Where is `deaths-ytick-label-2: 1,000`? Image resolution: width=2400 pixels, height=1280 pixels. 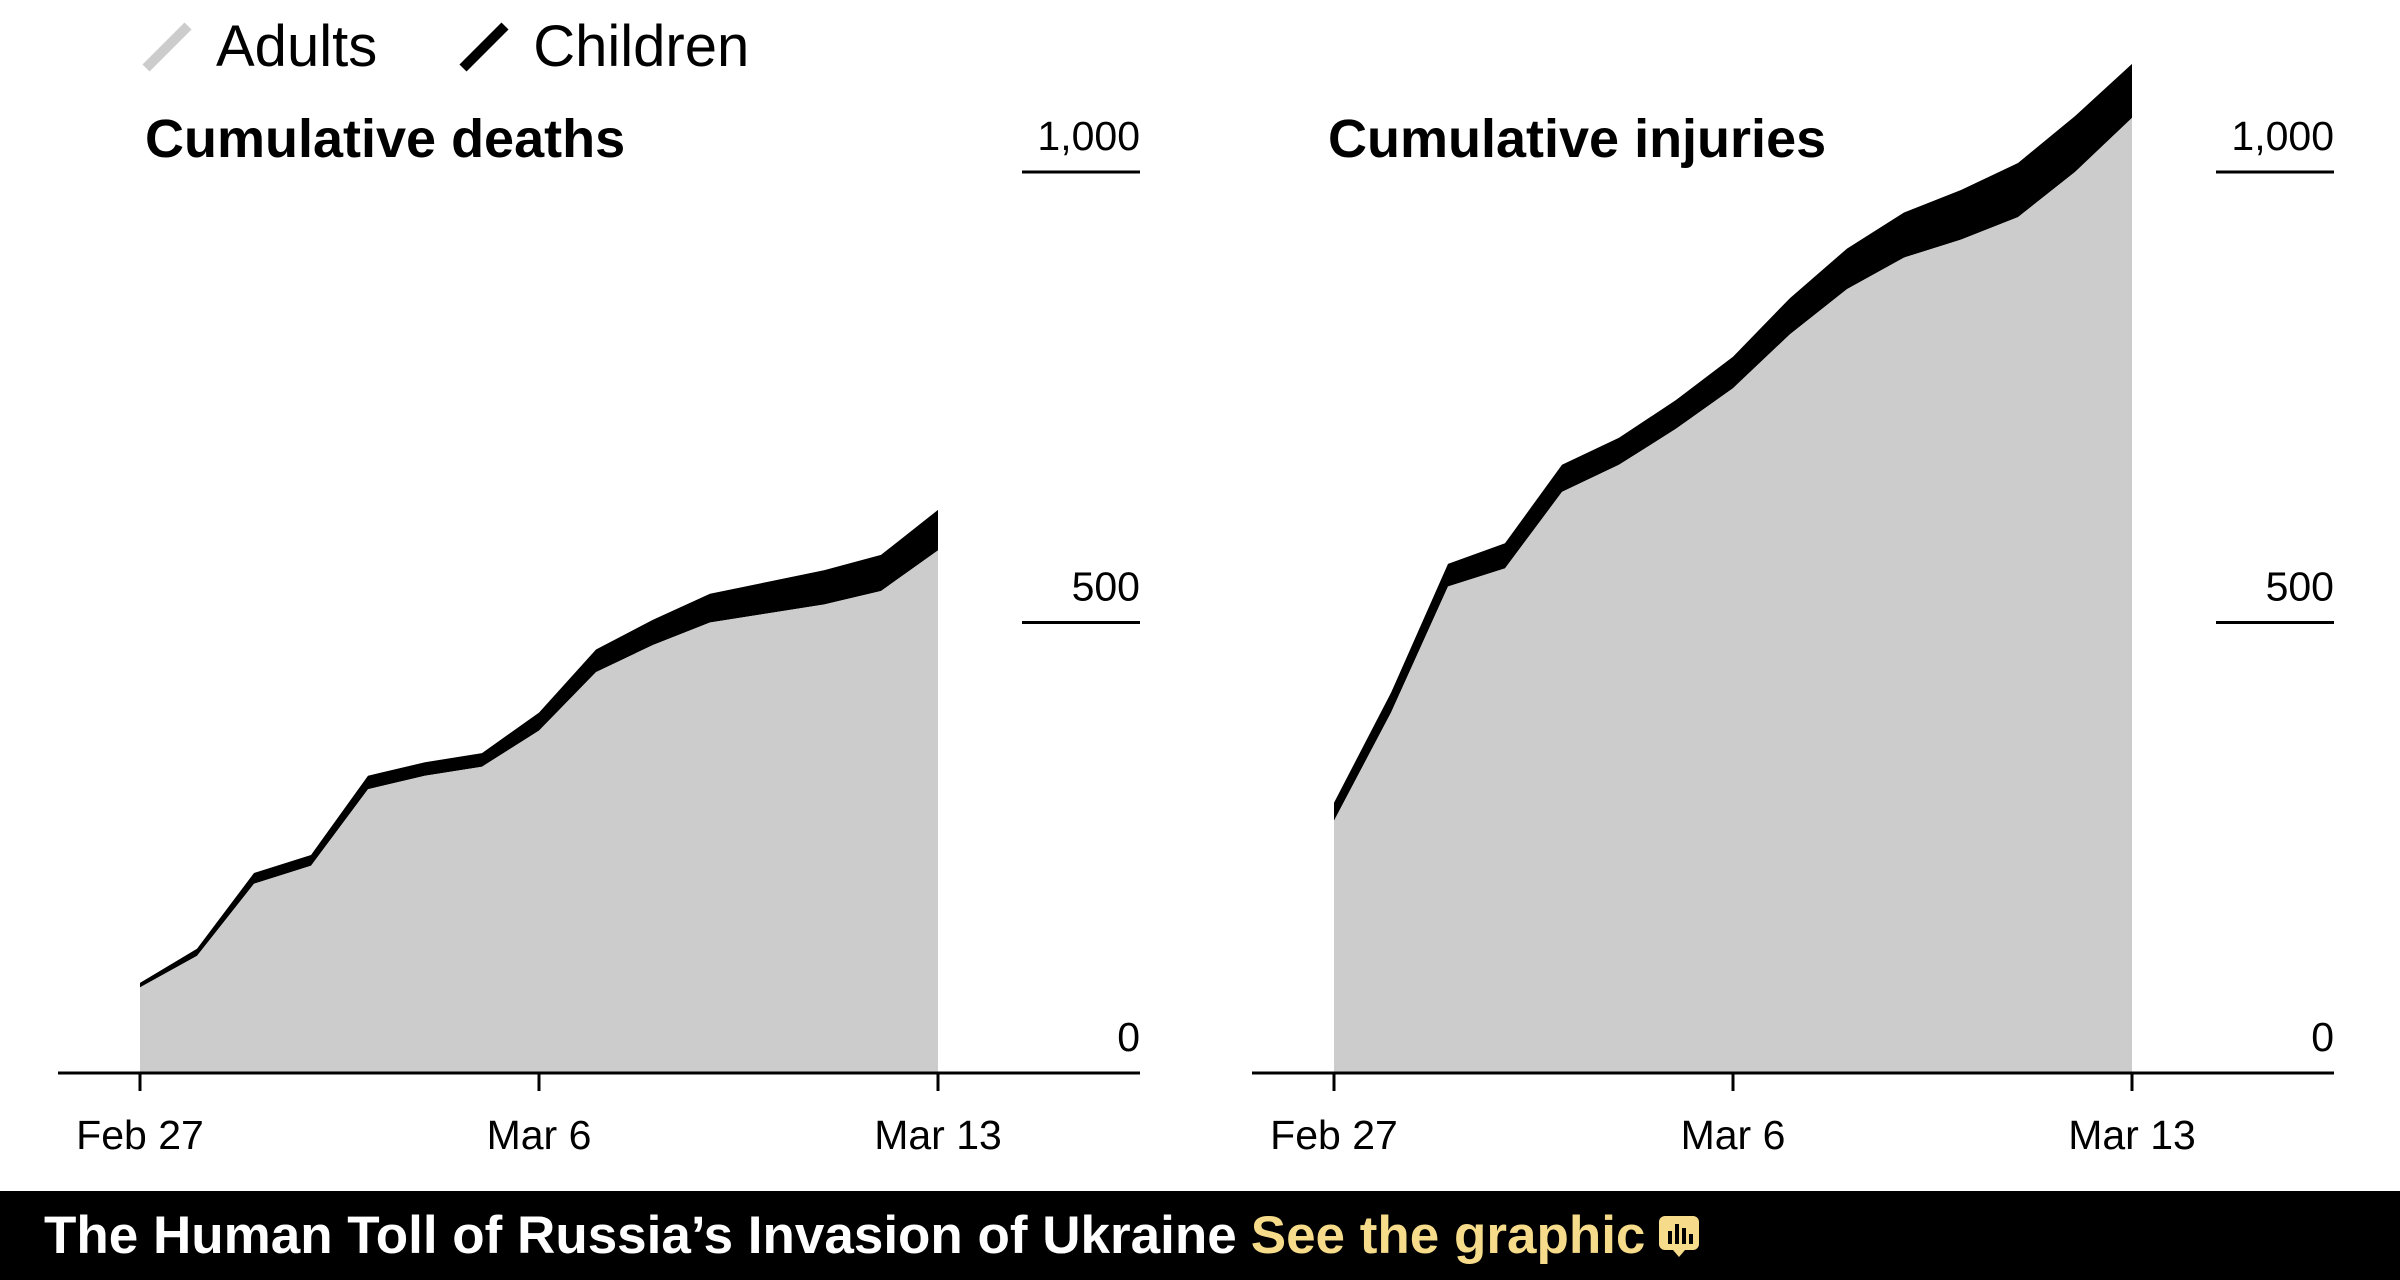
deaths-ytick-label-2: 1,000 is located at coordinates (1088, 136).